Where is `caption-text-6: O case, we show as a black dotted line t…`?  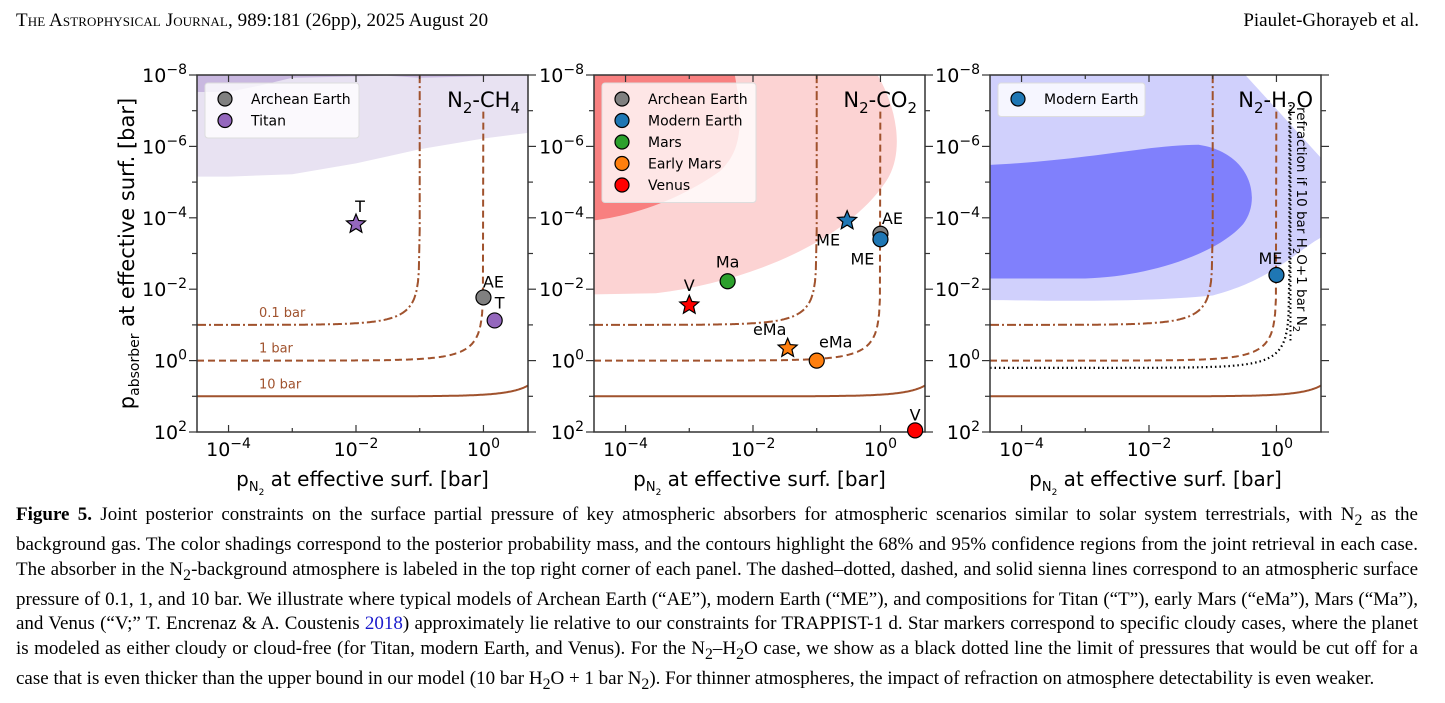 caption-text-6: O case, we show as a black dotted line t… is located at coordinates (717, 663).